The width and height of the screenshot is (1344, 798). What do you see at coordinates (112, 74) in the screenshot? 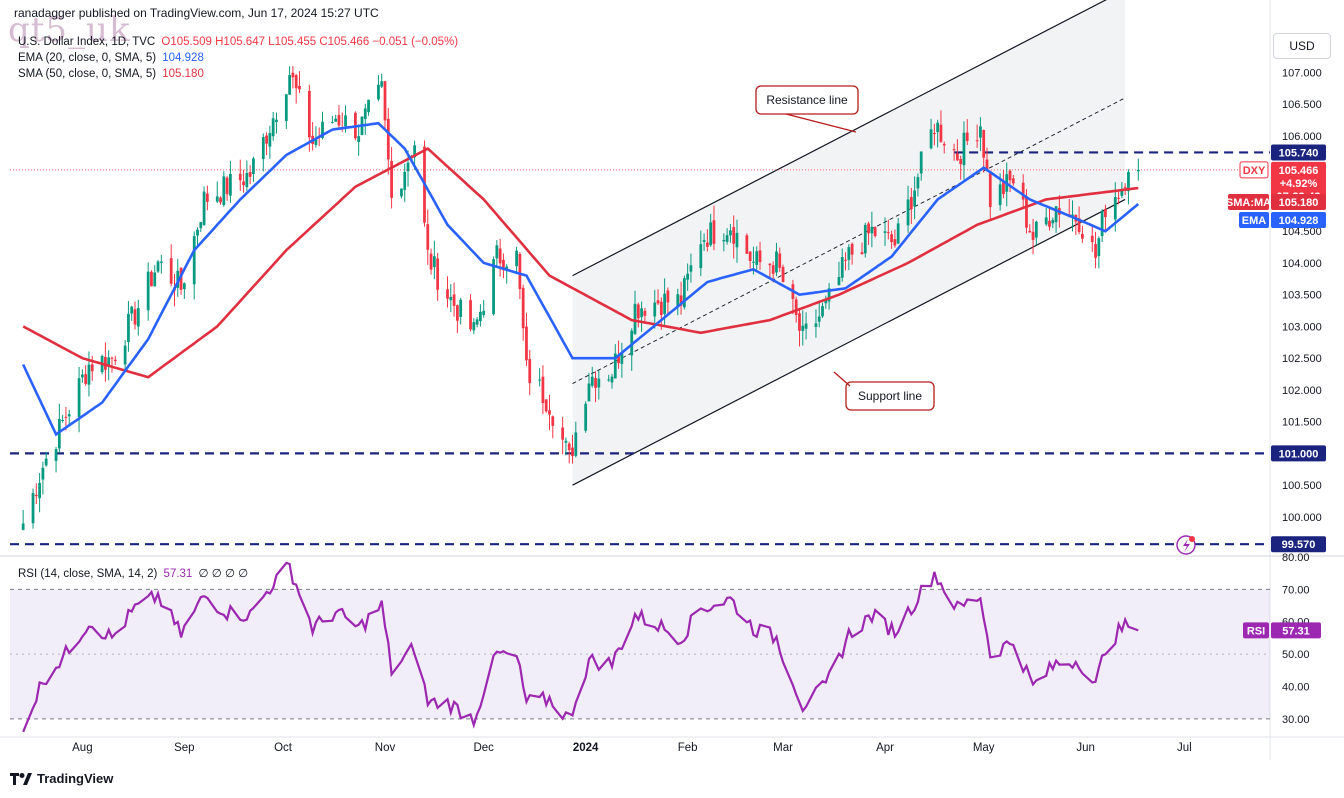
I see `legend-sma-row: SMA (50, close, 0, SMA, 5) 105.180` at bounding box center [112, 74].